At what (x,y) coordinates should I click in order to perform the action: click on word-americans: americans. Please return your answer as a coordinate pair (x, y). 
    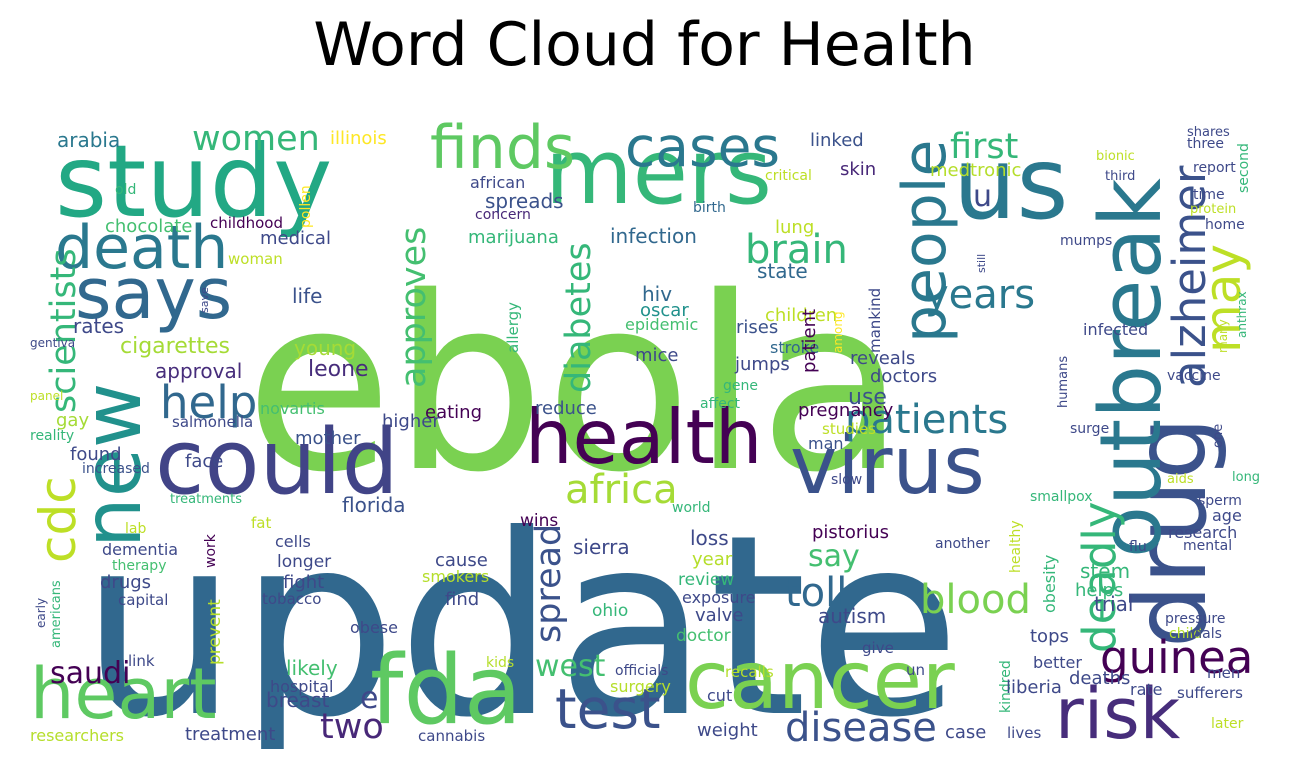
    Looking at the image, I should click on (56, 614).